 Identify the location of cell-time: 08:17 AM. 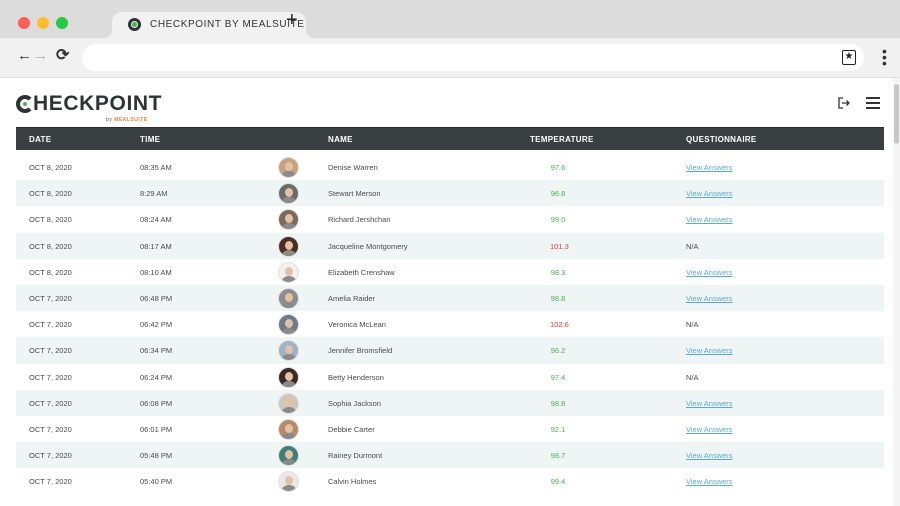
(156, 246).